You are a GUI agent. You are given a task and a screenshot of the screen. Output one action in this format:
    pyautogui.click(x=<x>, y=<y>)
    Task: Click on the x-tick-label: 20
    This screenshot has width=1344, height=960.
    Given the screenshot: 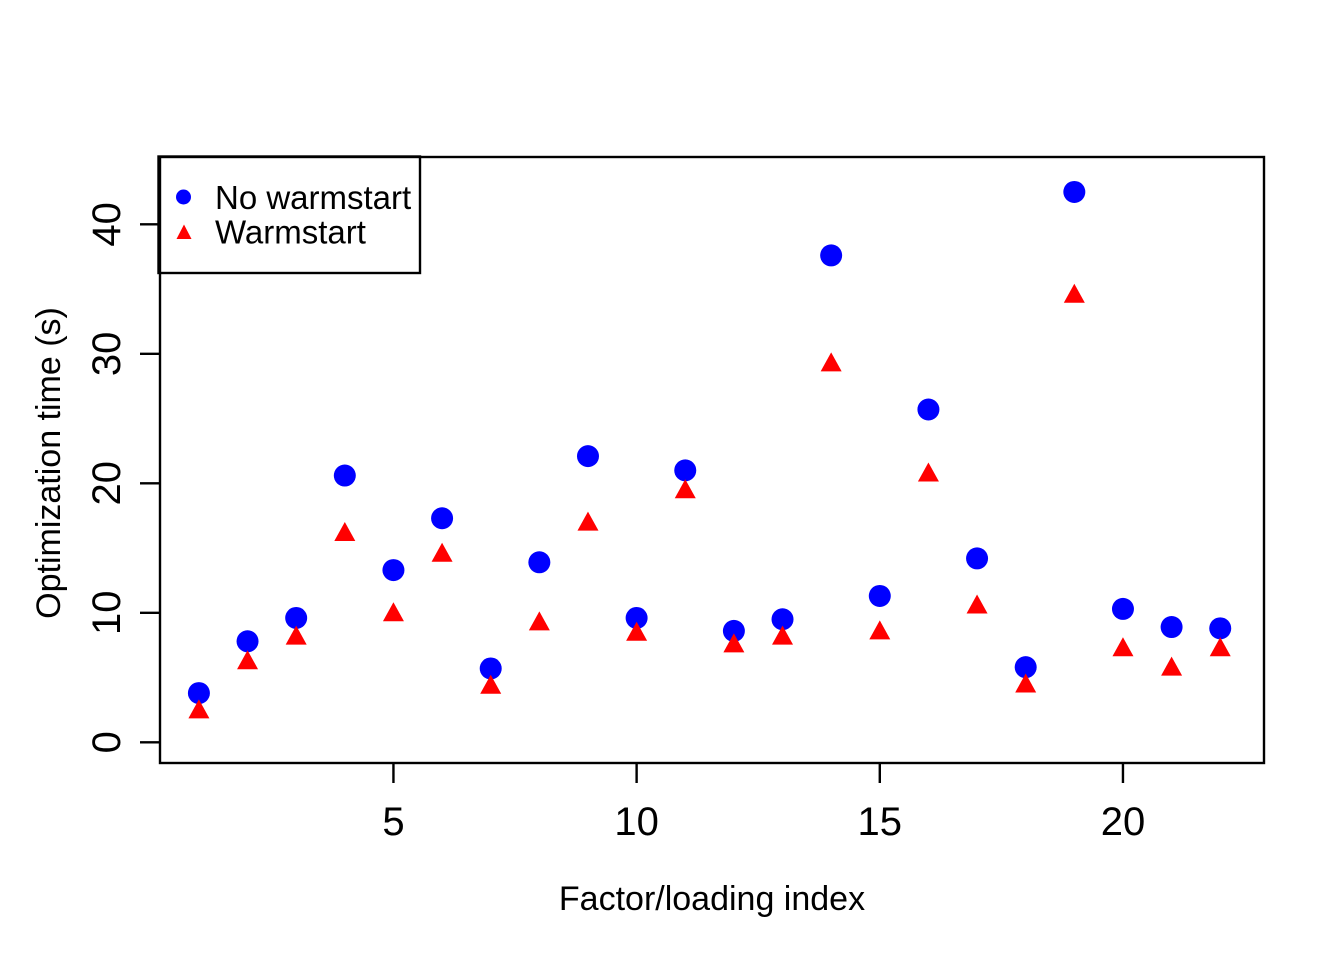 What is the action you would take?
    pyautogui.click(x=1123, y=822)
    